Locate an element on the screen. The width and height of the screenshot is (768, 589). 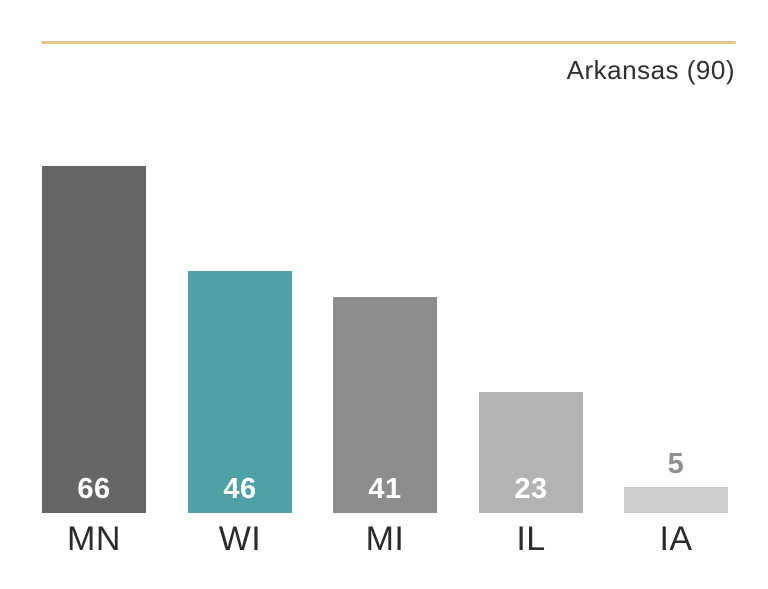
bar-group: 46 WI is located at coordinates (240, 413).